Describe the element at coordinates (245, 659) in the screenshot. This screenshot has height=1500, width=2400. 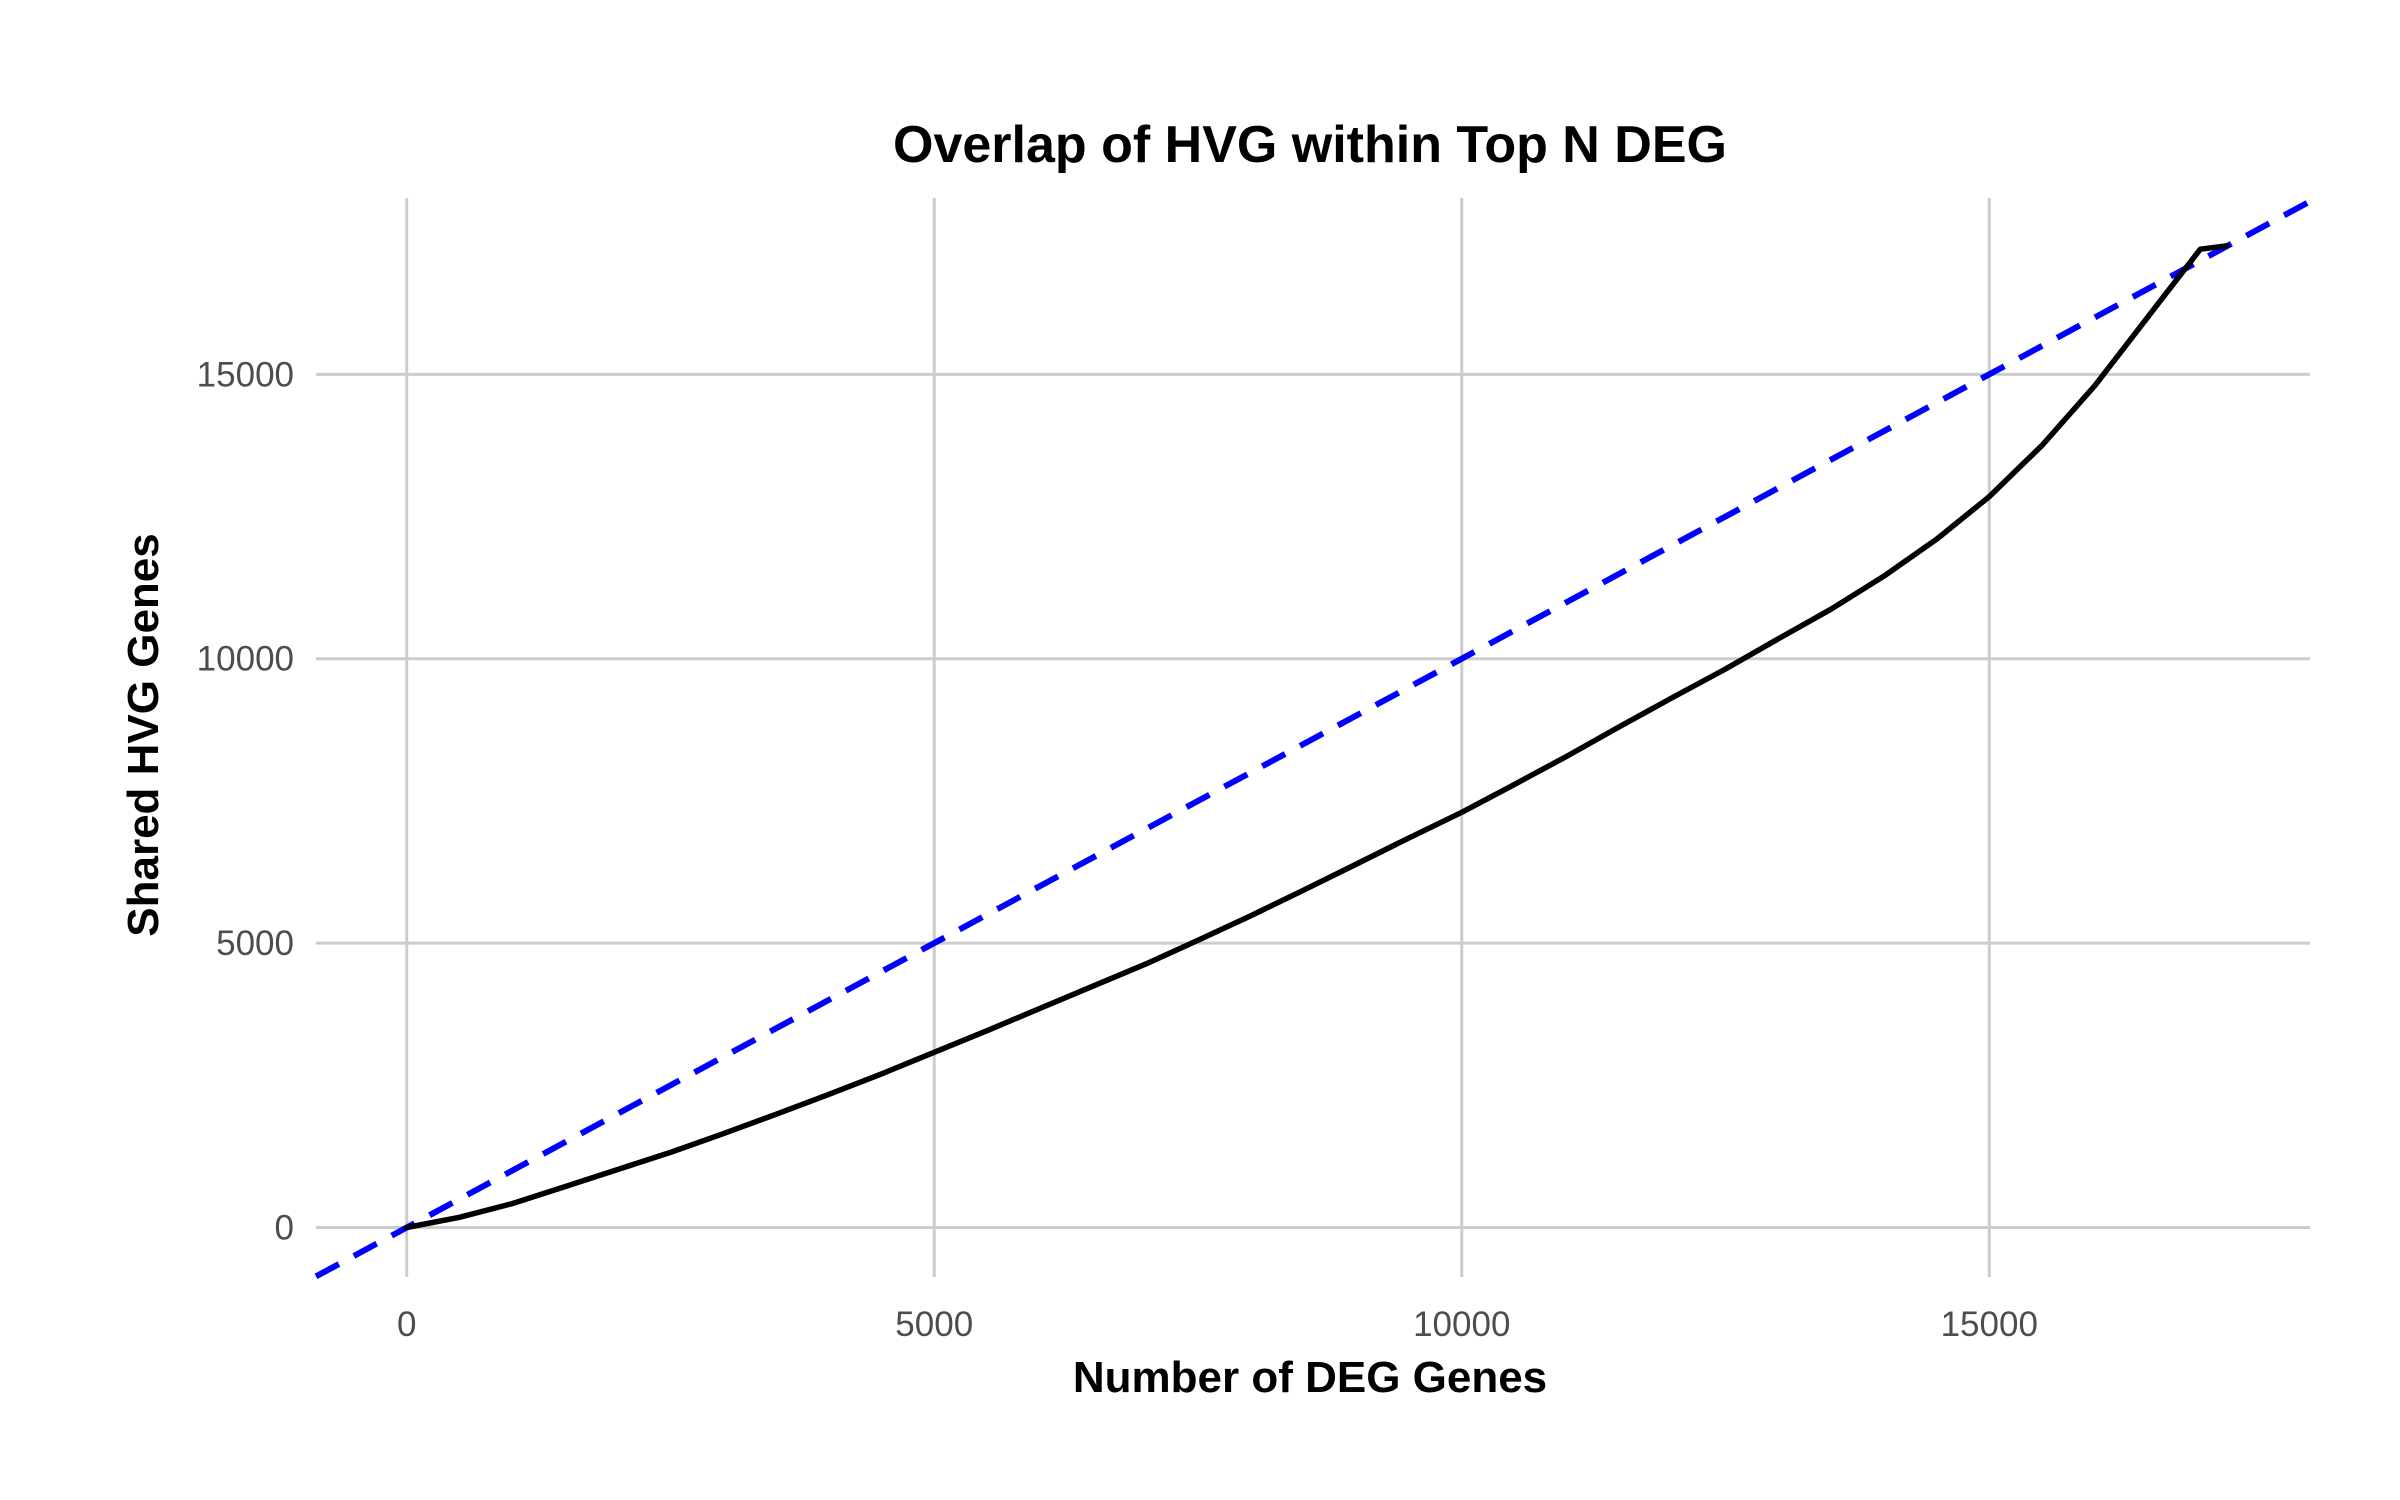
I see `y-tick-label: 10000` at that location.